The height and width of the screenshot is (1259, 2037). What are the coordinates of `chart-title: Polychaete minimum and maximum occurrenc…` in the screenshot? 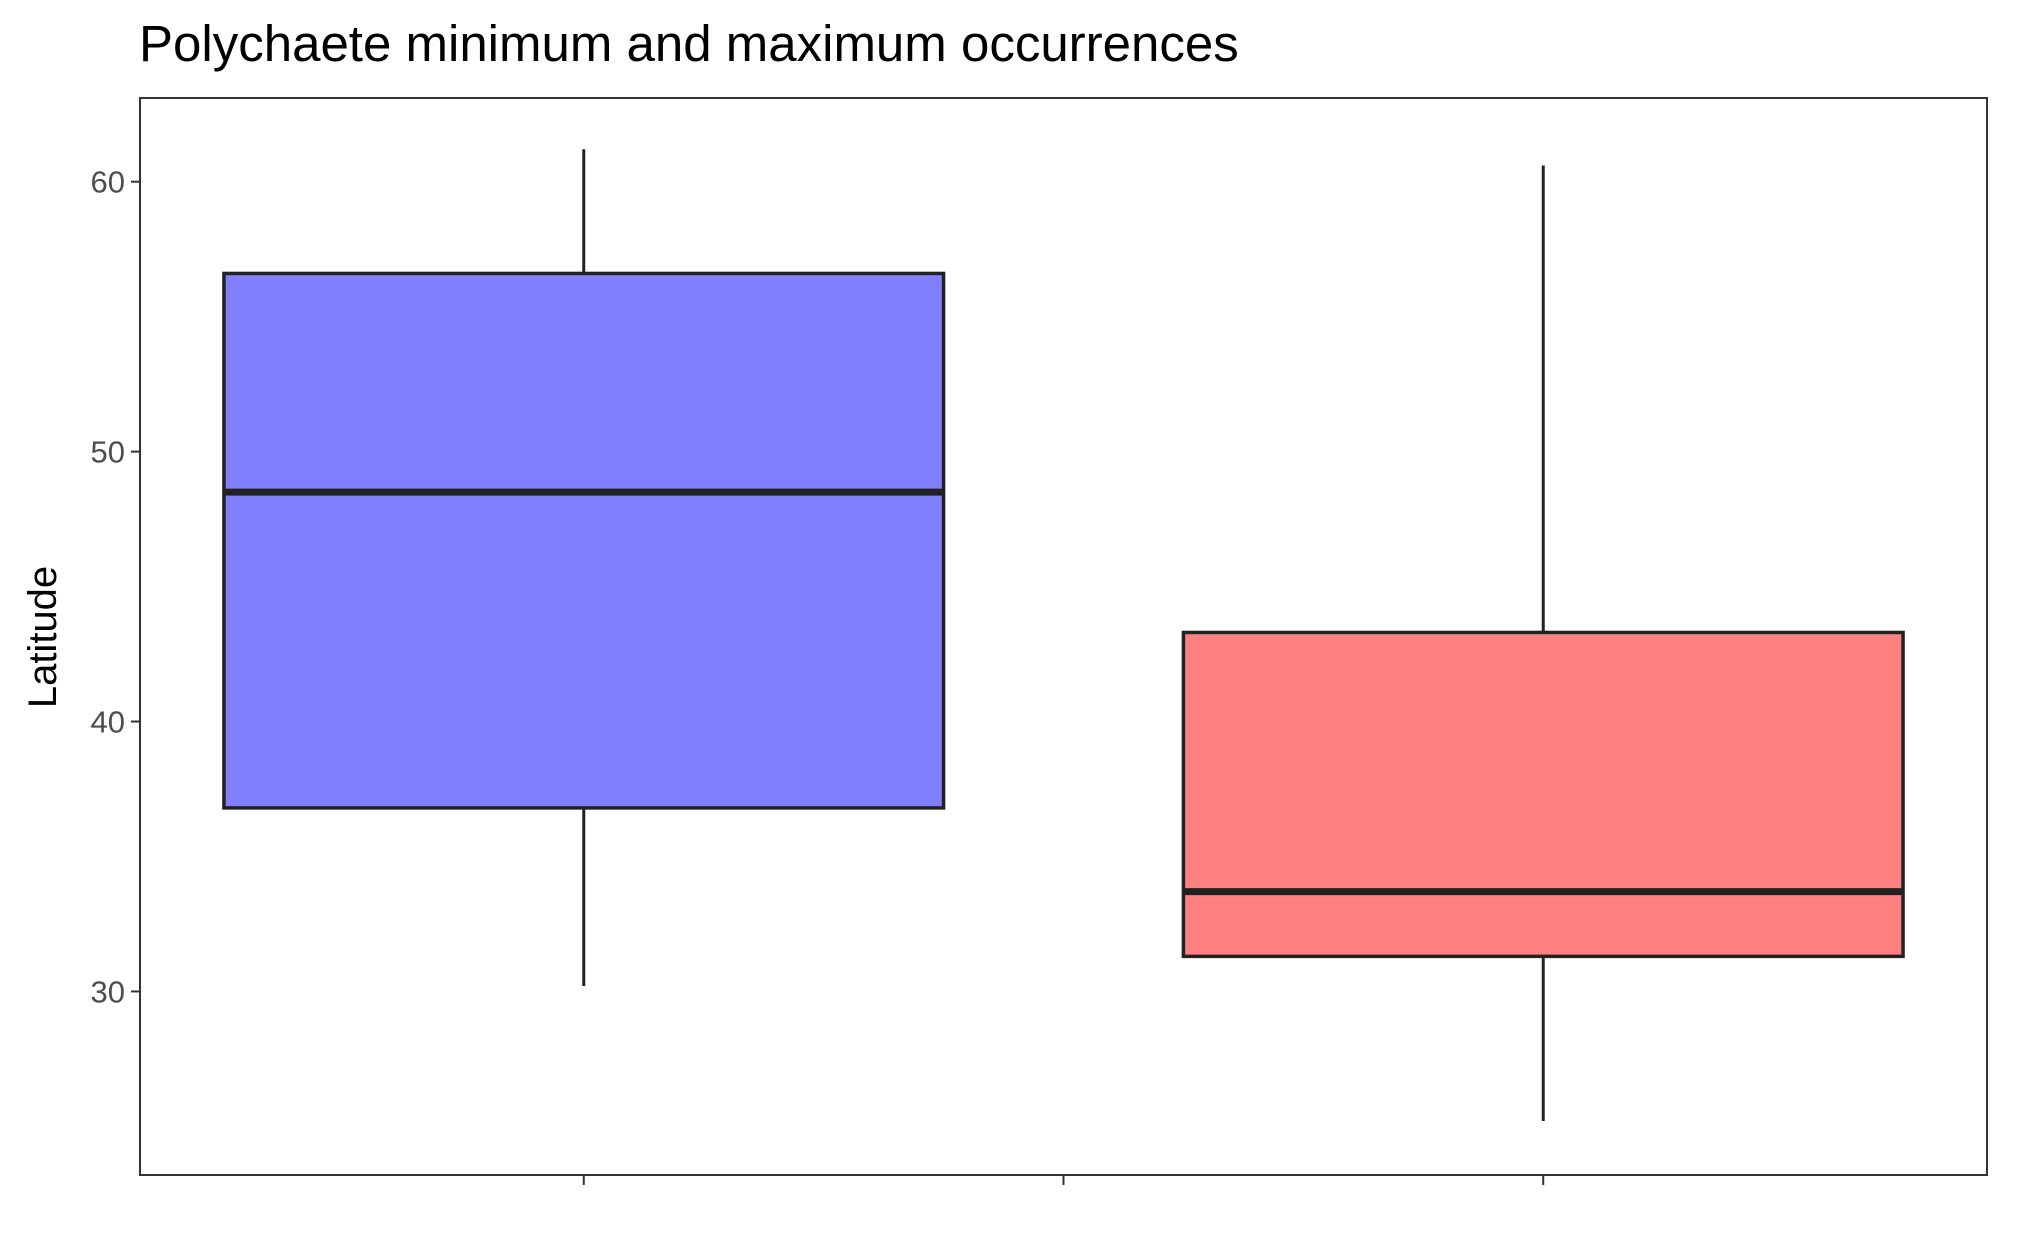 It's located at (689, 43).